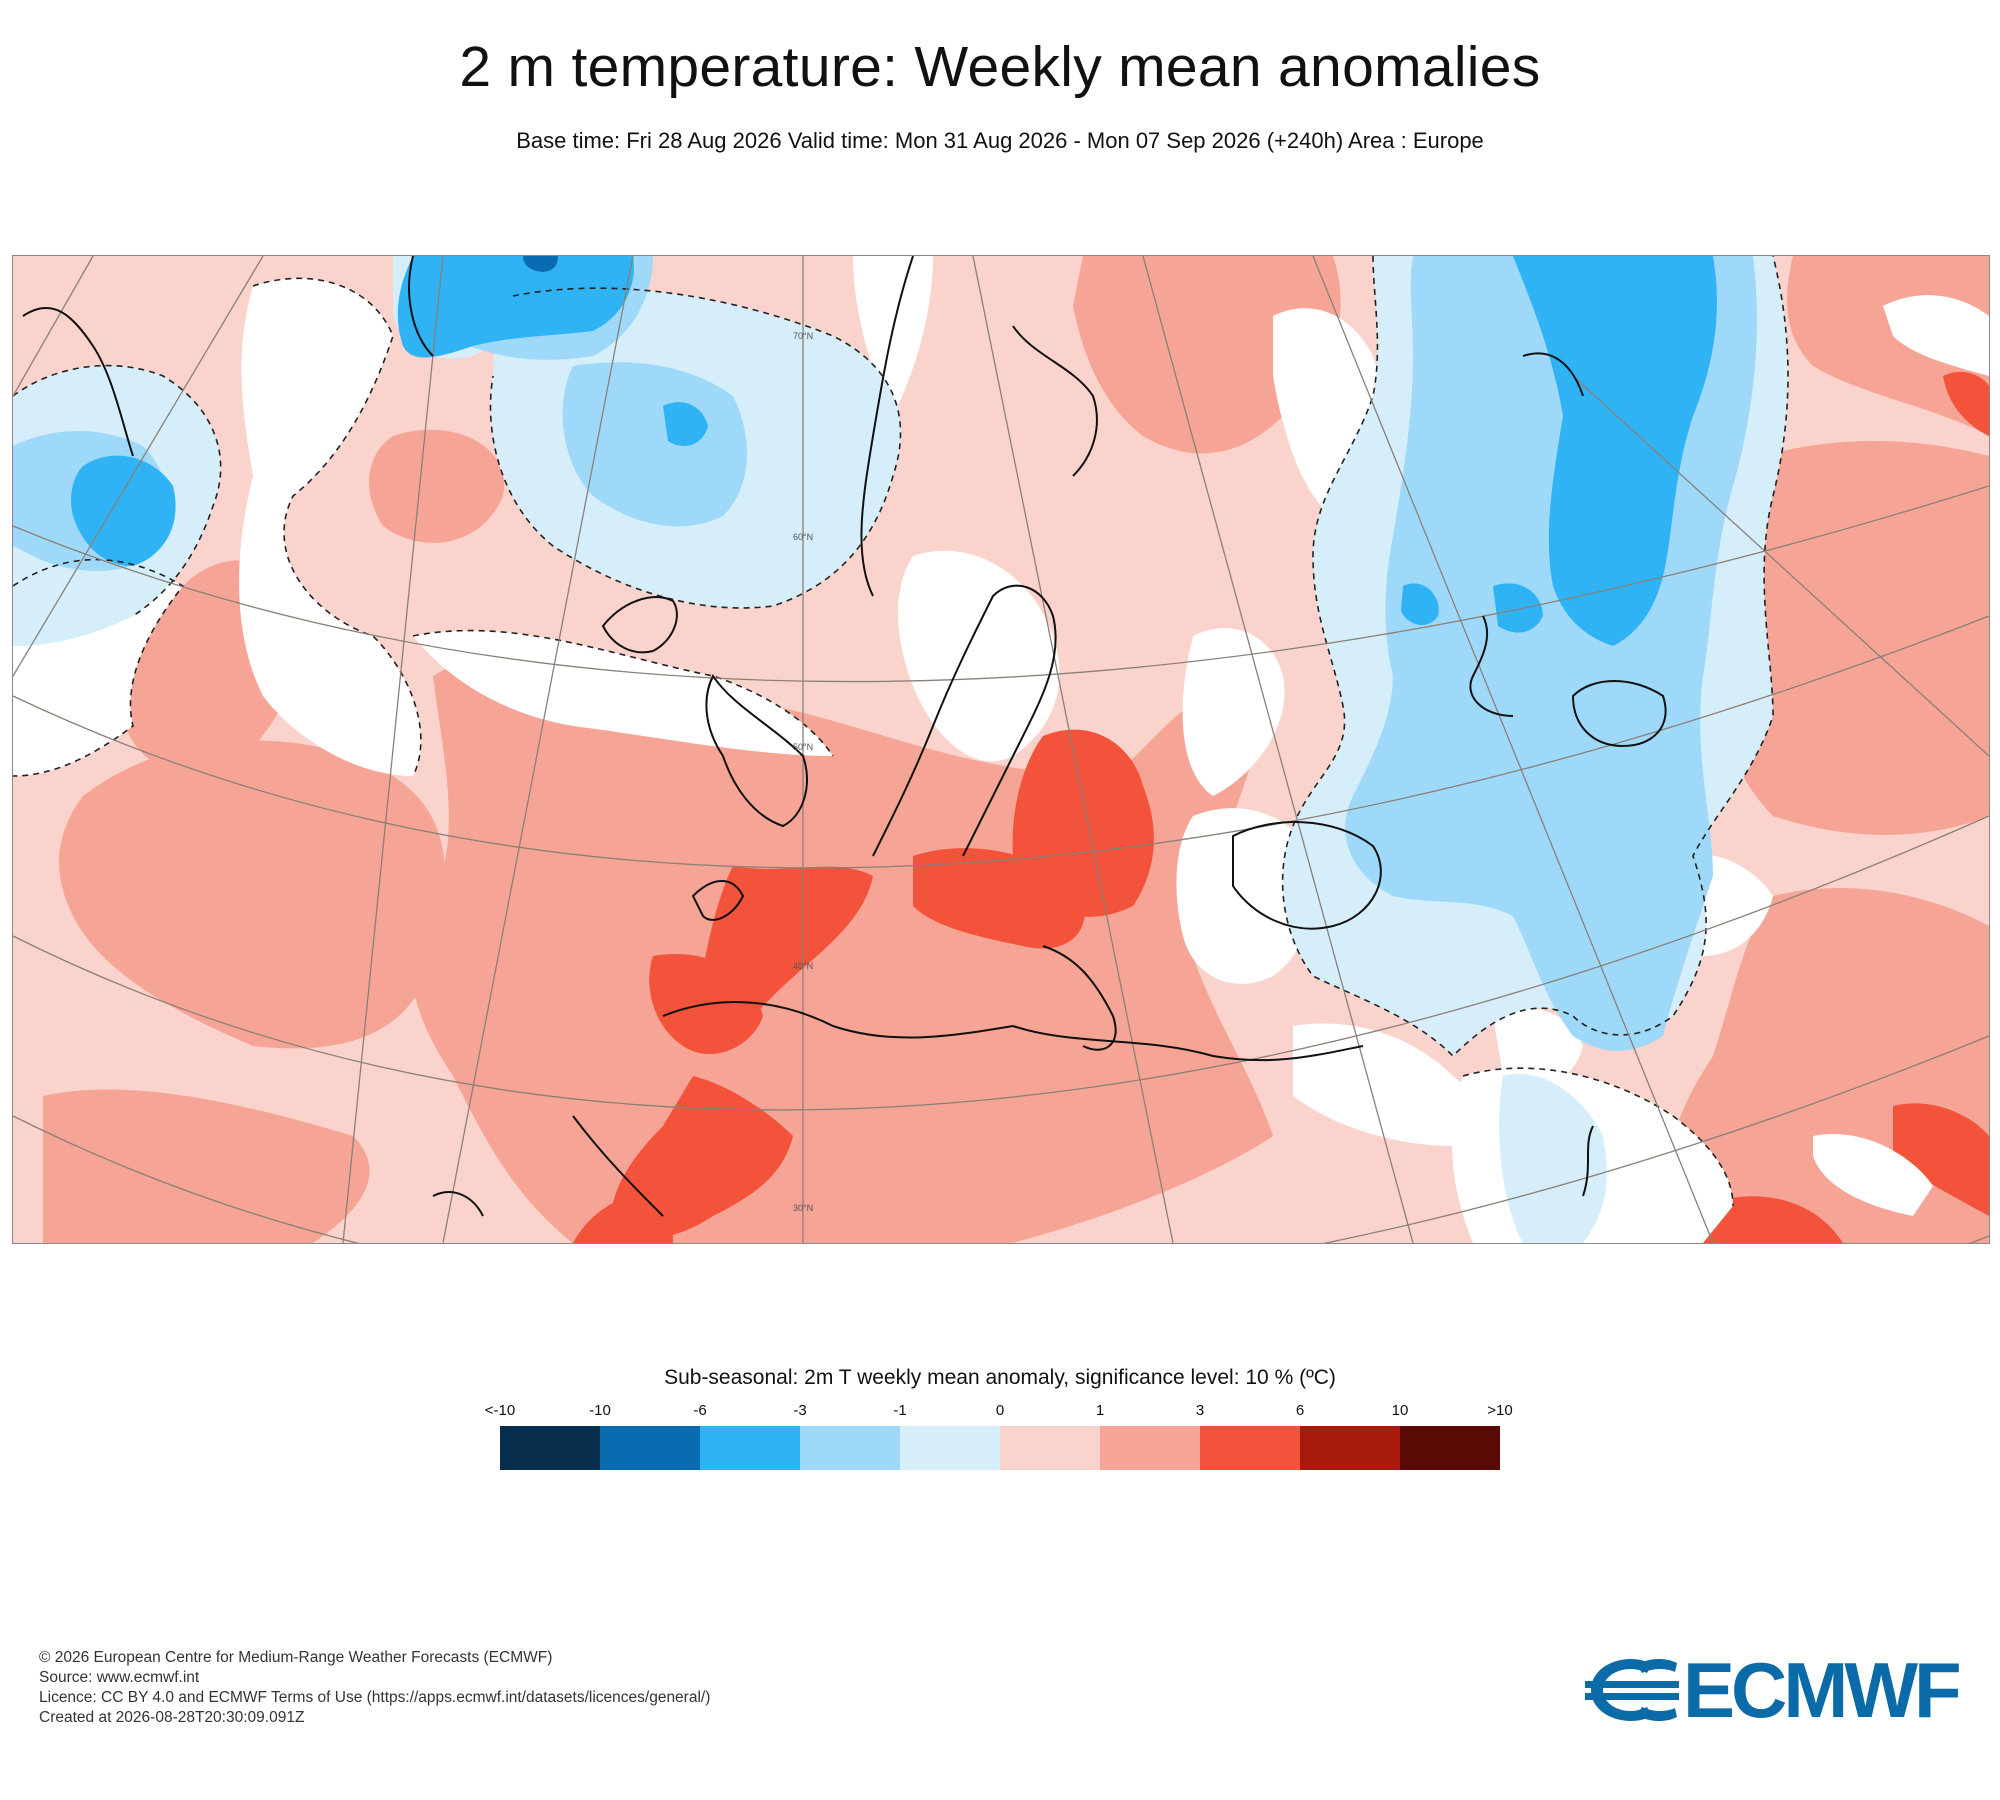 The image size is (2000, 1800). I want to click on legend-tick-label: 1, so click(1100, 1410).